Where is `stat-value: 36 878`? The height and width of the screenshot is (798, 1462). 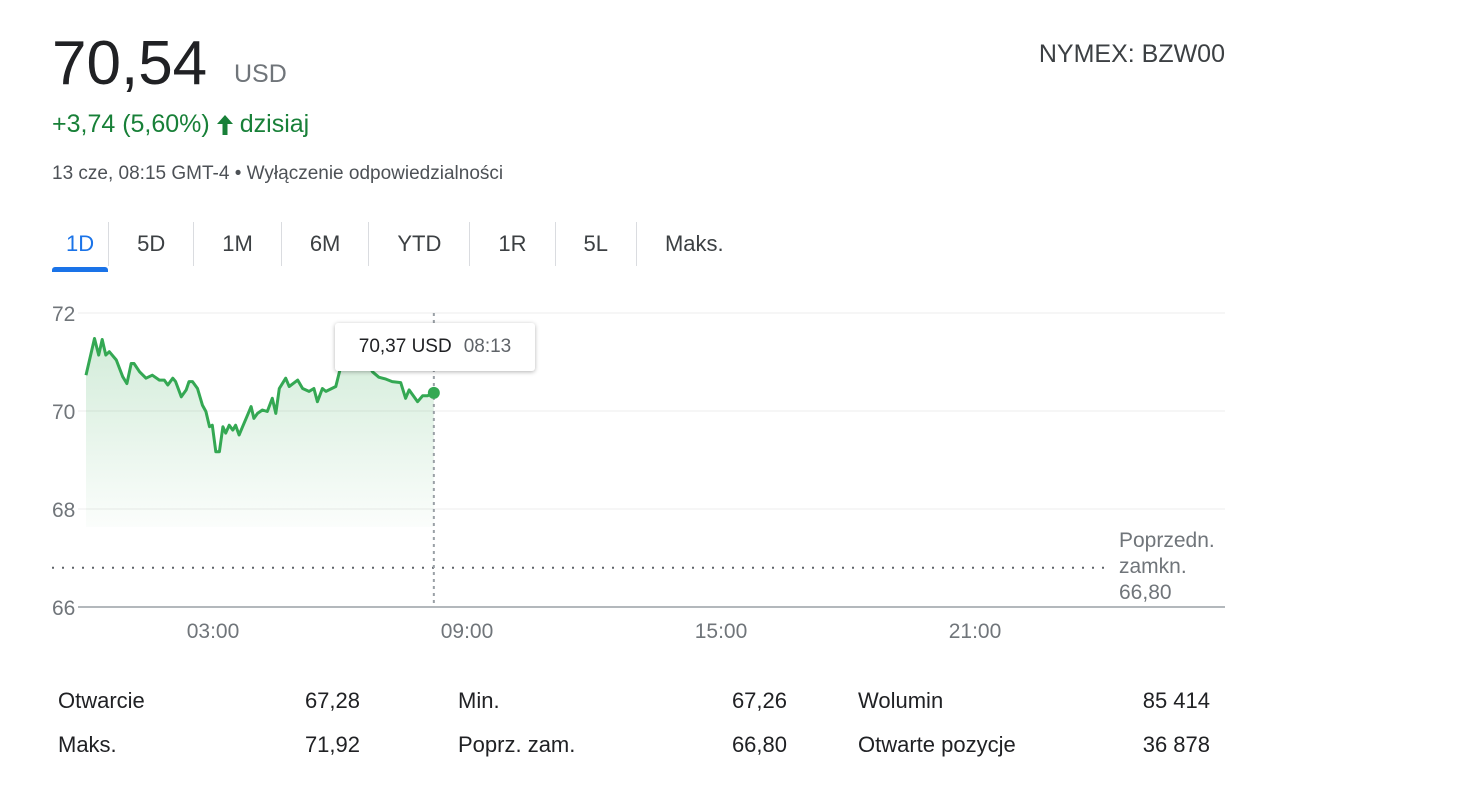
stat-value: 36 878 is located at coordinates (1176, 744).